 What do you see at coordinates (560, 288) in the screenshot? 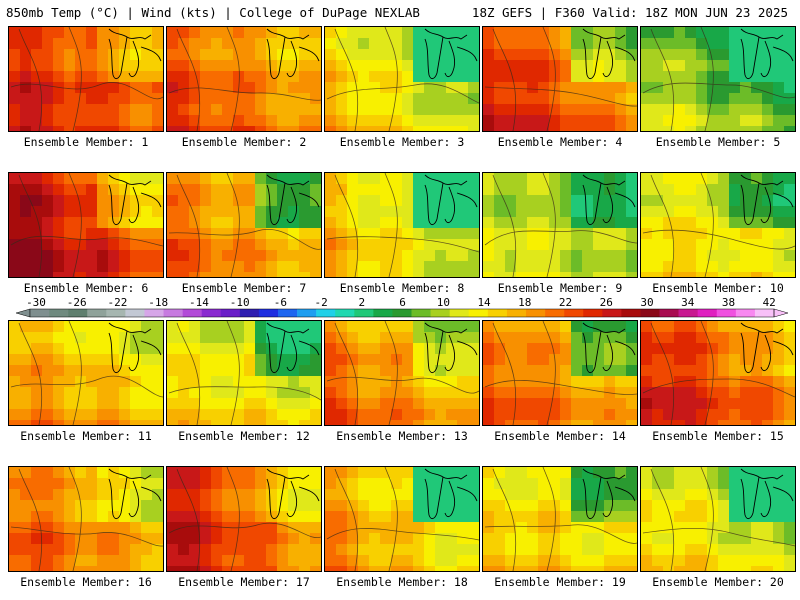
I see `ensemble-member-label: Ensemble Member: 9` at bounding box center [560, 288].